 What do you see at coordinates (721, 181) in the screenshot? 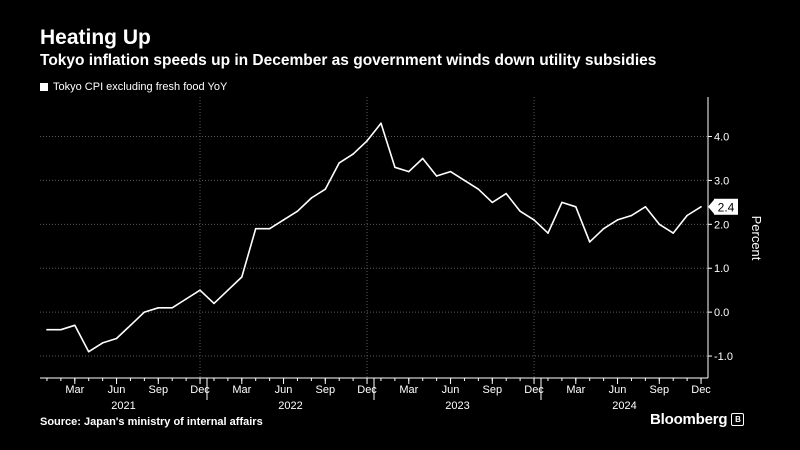
I see `y-tick-label: 3.0` at bounding box center [721, 181].